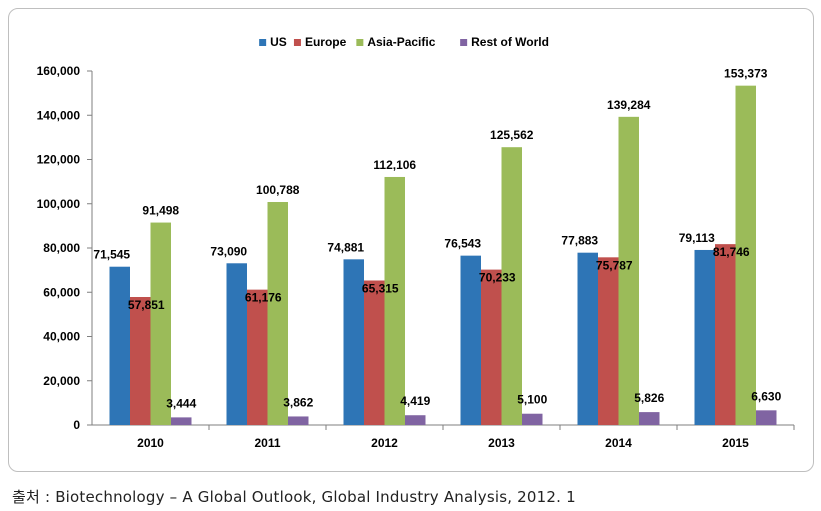 Image resolution: width=821 pixels, height=511 pixels. Describe the element at coordinates (614, 265) in the screenshot. I see `data-label: 75,787` at that location.